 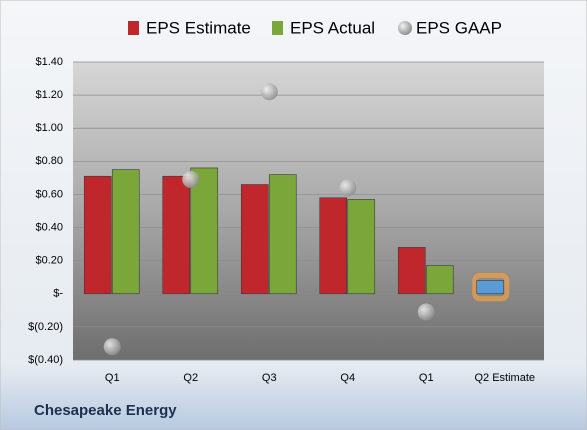 What do you see at coordinates (105, 410) in the screenshot?
I see `footer: Chesapeake Energy` at bounding box center [105, 410].